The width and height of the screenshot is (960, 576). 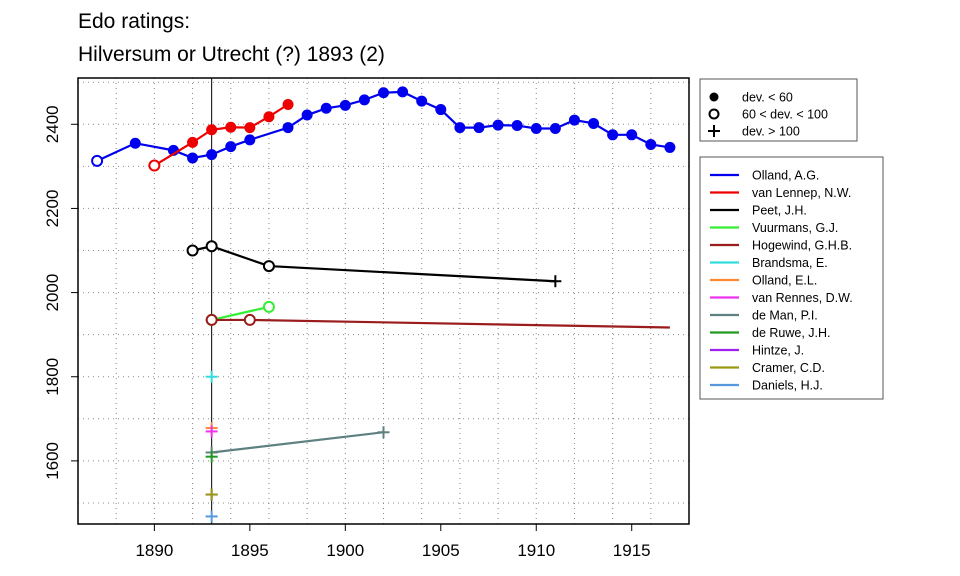 What do you see at coordinates (714, 114) in the screenshot?
I see `open-circle-icon` at bounding box center [714, 114].